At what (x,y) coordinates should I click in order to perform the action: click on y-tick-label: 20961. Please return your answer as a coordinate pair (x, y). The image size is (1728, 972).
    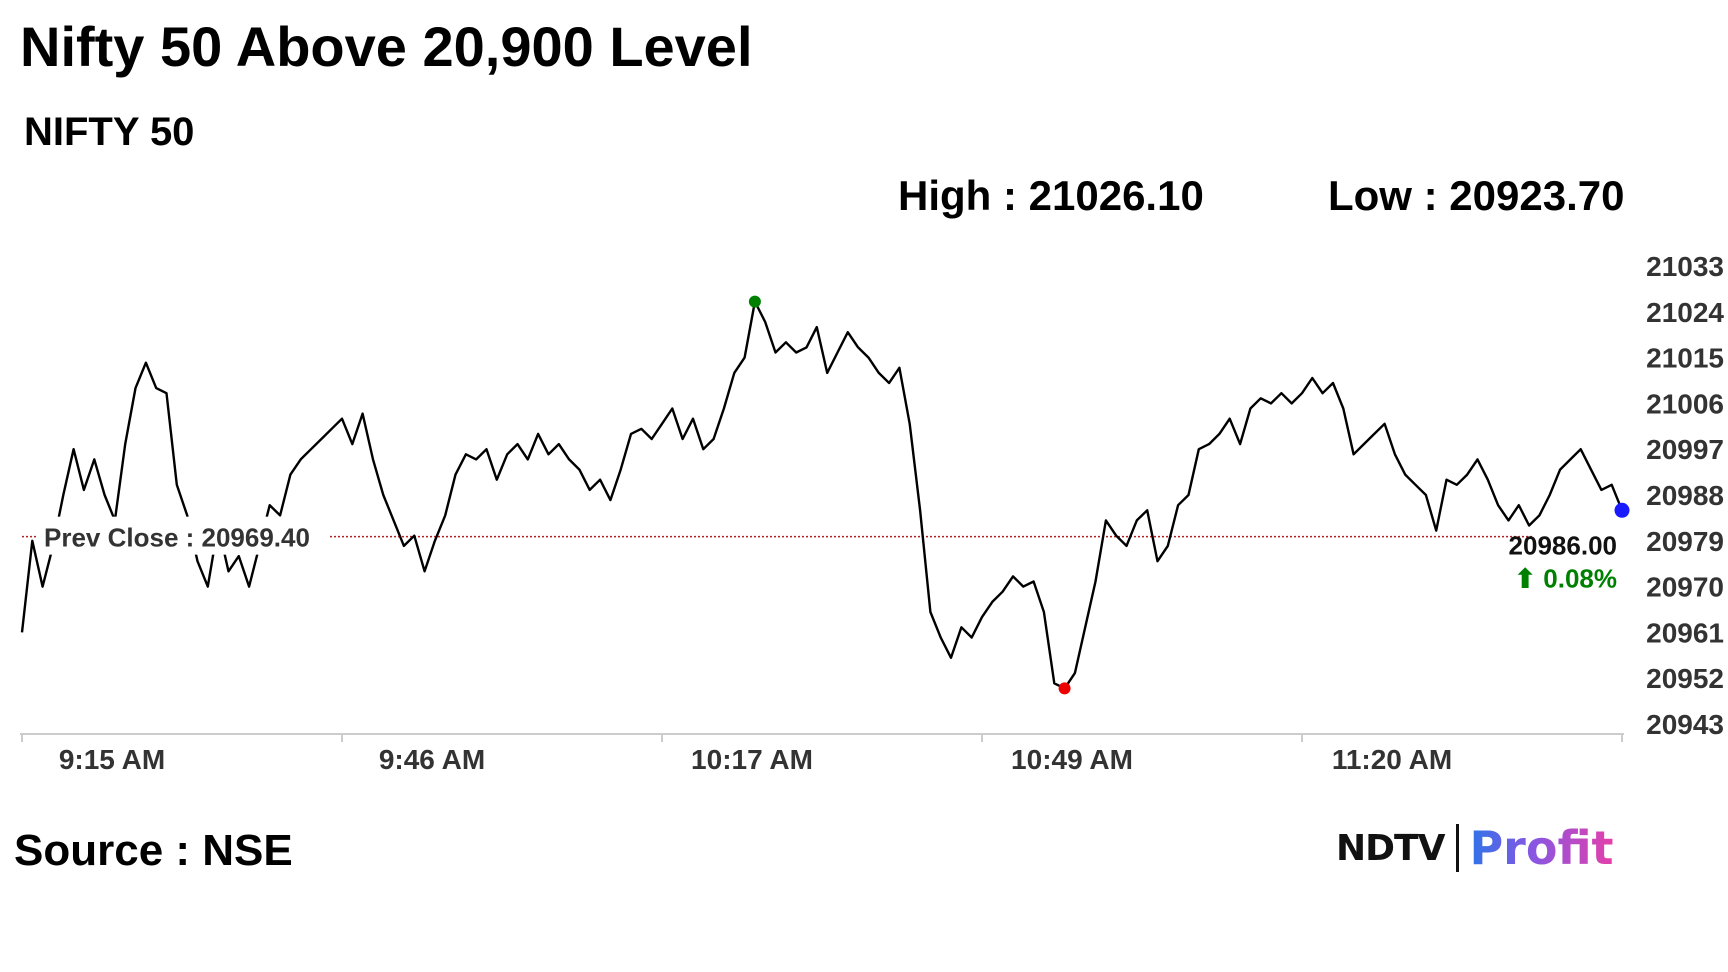
    Looking at the image, I should click on (1685, 632).